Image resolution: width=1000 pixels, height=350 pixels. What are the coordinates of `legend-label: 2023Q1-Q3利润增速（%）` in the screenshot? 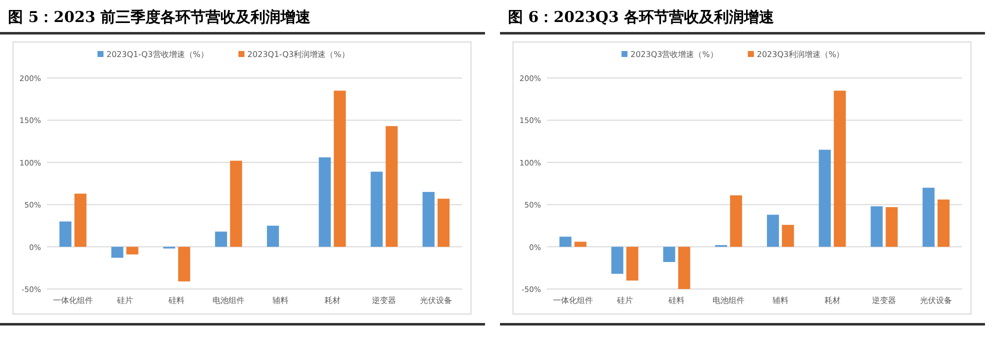 It's located at (298, 54).